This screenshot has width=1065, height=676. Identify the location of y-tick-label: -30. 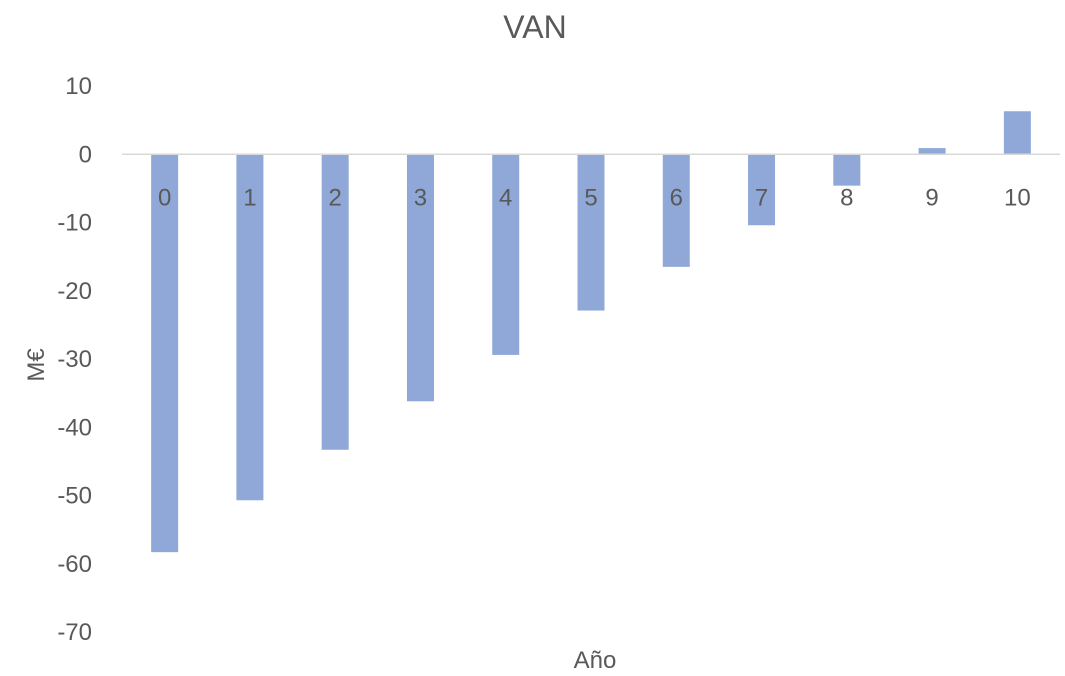
(74, 359).